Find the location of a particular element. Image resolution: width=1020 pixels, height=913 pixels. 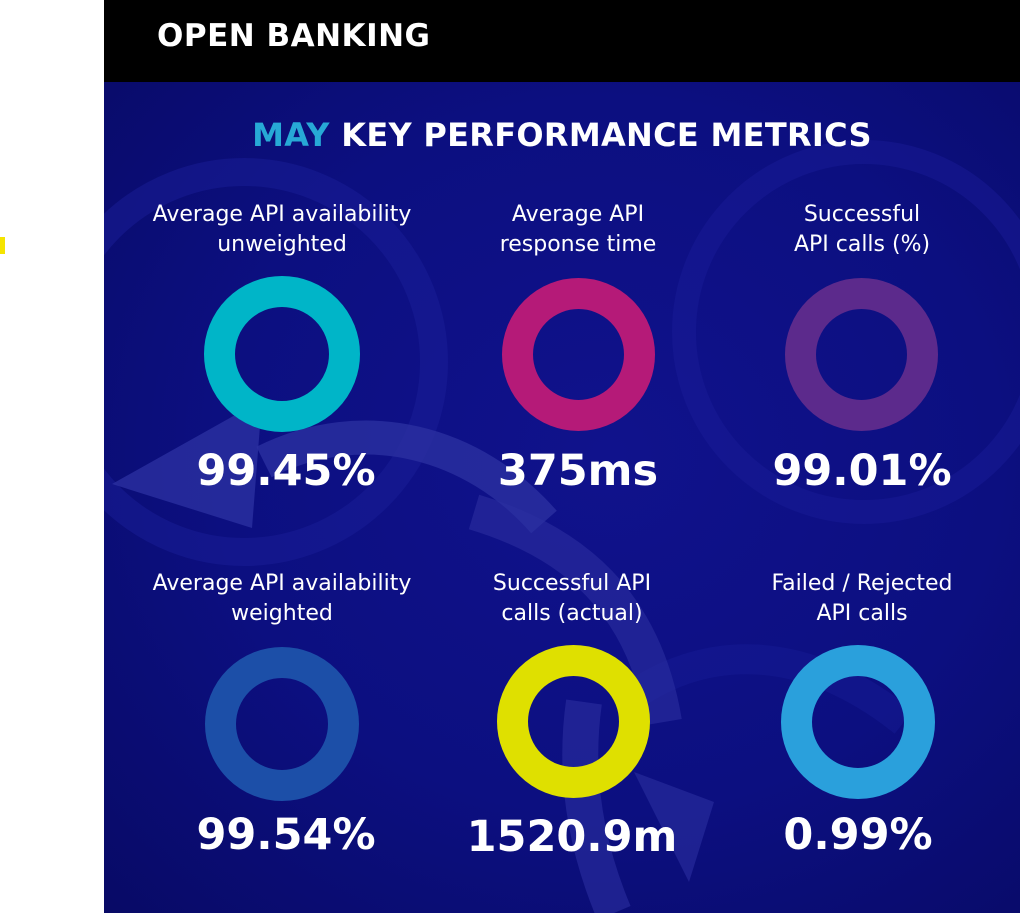

metric-label: Failed / Rejected API calls is located at coordinates (862, 599).